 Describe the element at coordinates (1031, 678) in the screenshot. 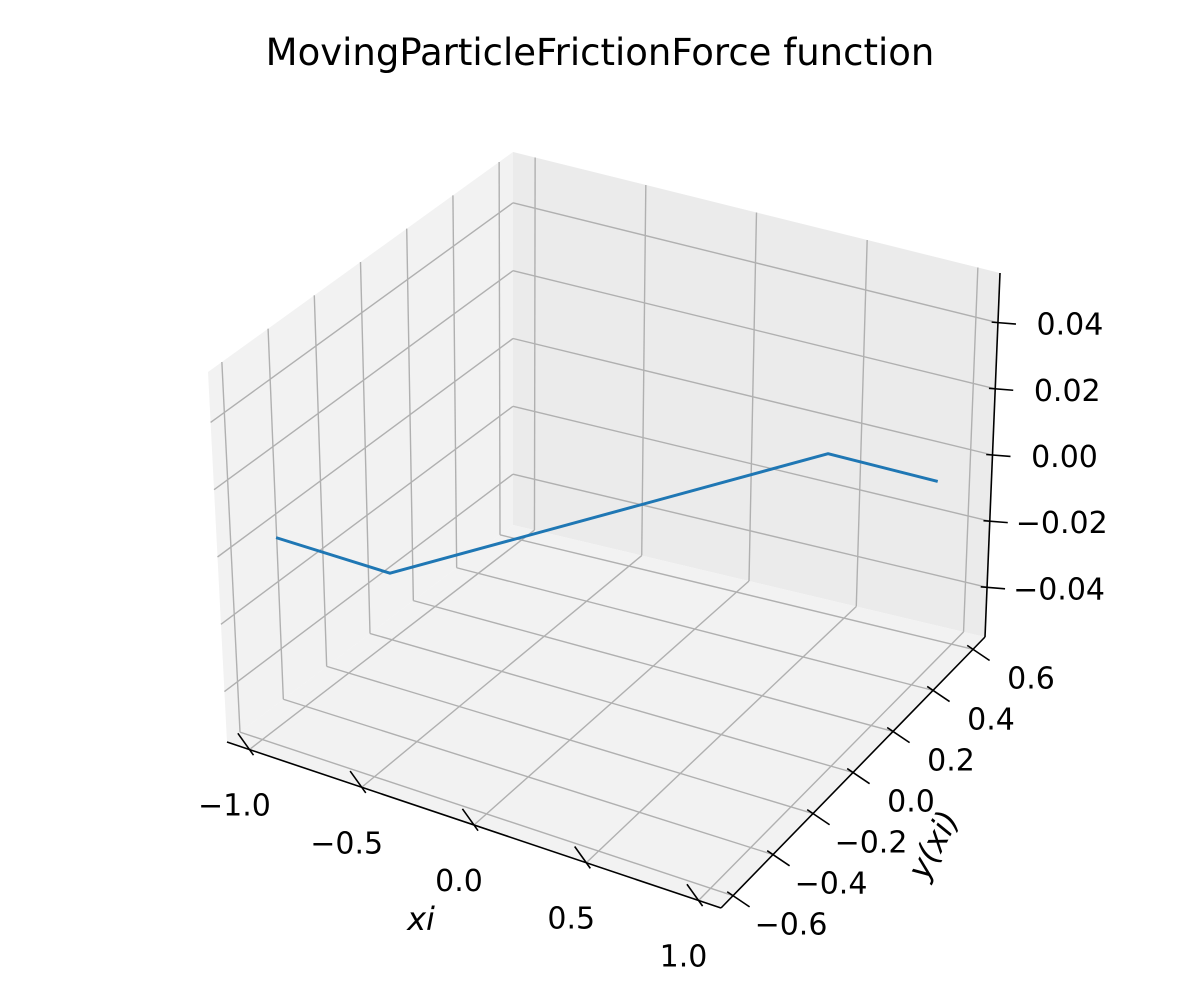

I see `y-tick-label: 0.6` at that location.